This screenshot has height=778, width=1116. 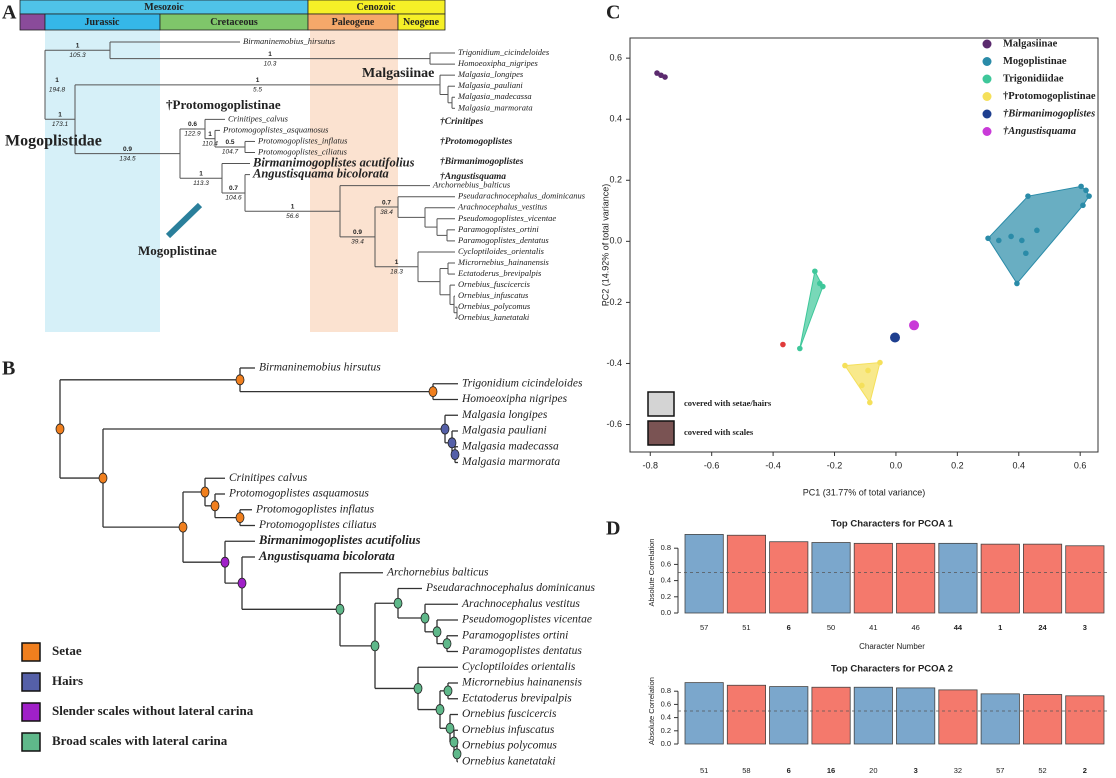 What do you see at coordinates (315, 509) in the screenshot?
I see `tip-label: Protomogoplistes inflatus` at bounding box center [315, 509].